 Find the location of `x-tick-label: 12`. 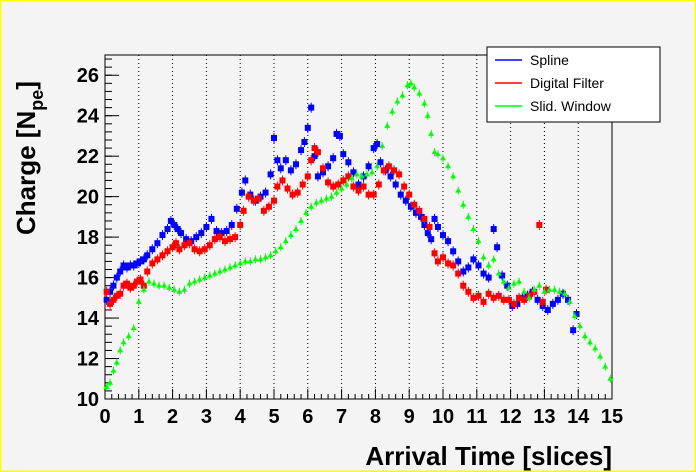

x-tick-label: 12 is located at coordinates (510, 417).